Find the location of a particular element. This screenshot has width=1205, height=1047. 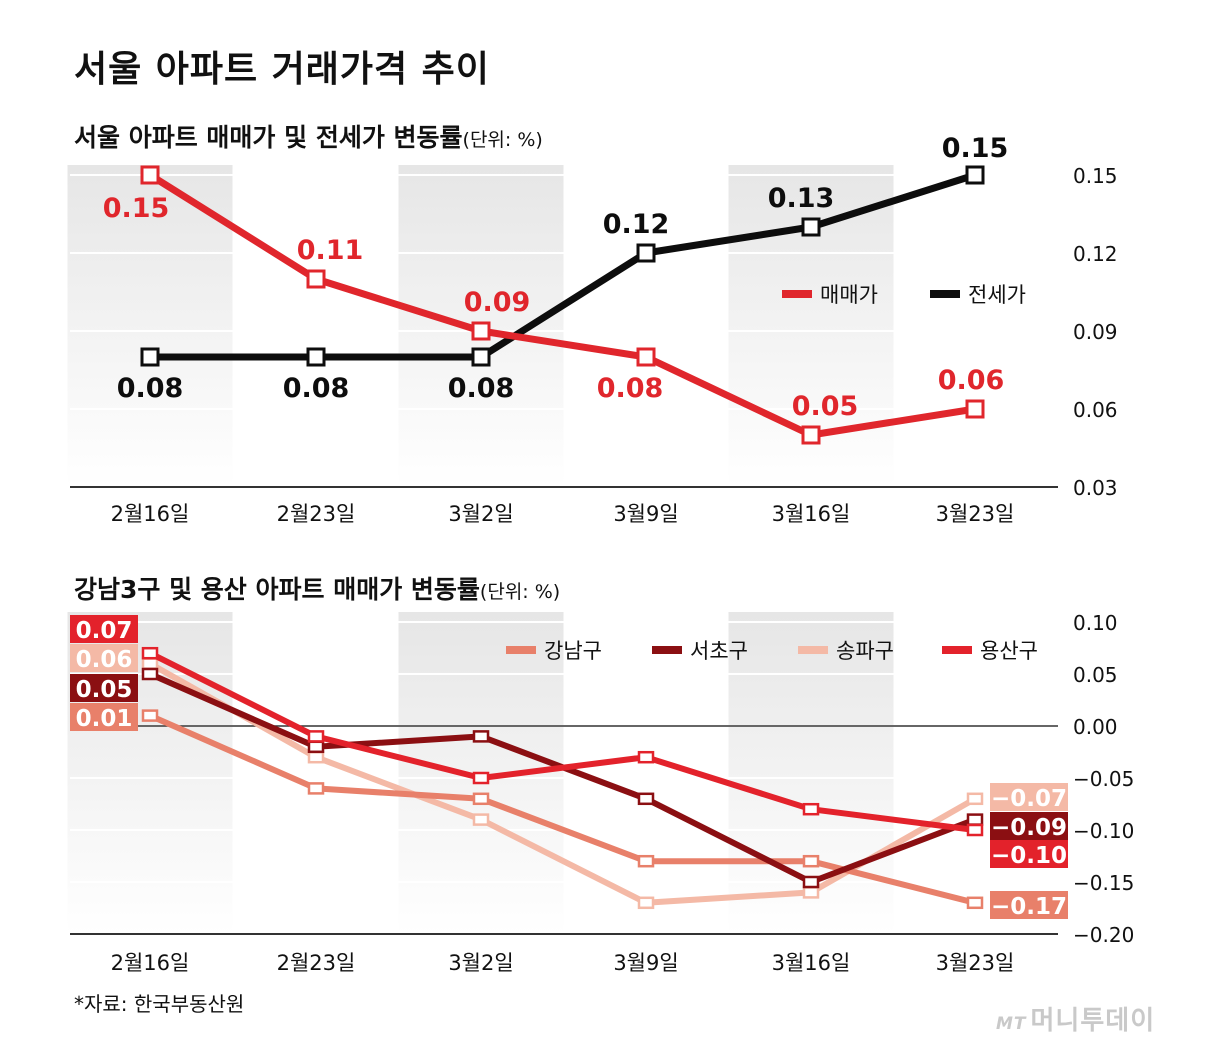

chart2-legend-label: 서초구 is located at coordinates (719, 651).